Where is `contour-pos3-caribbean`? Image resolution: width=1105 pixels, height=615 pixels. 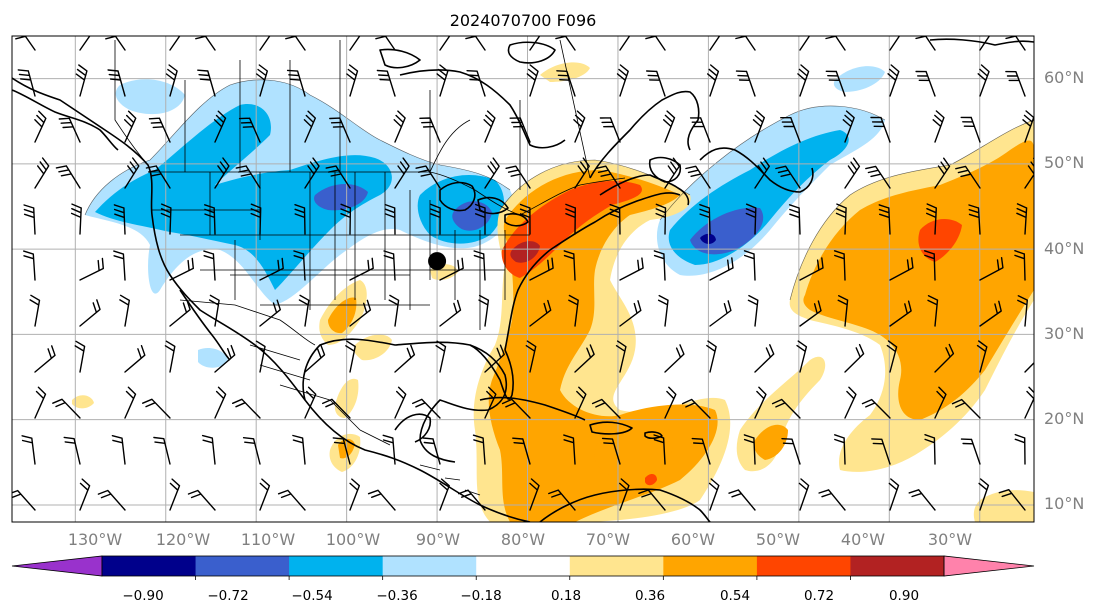 contour-pos3-caribbean is located at coordinates (651, 480).